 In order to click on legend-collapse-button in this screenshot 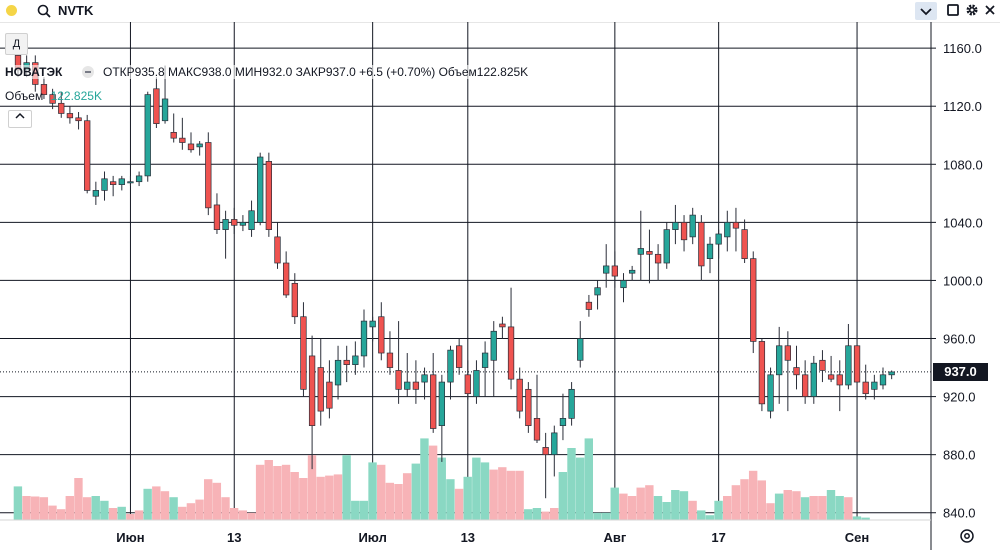, I will do `click(20, 119)`.